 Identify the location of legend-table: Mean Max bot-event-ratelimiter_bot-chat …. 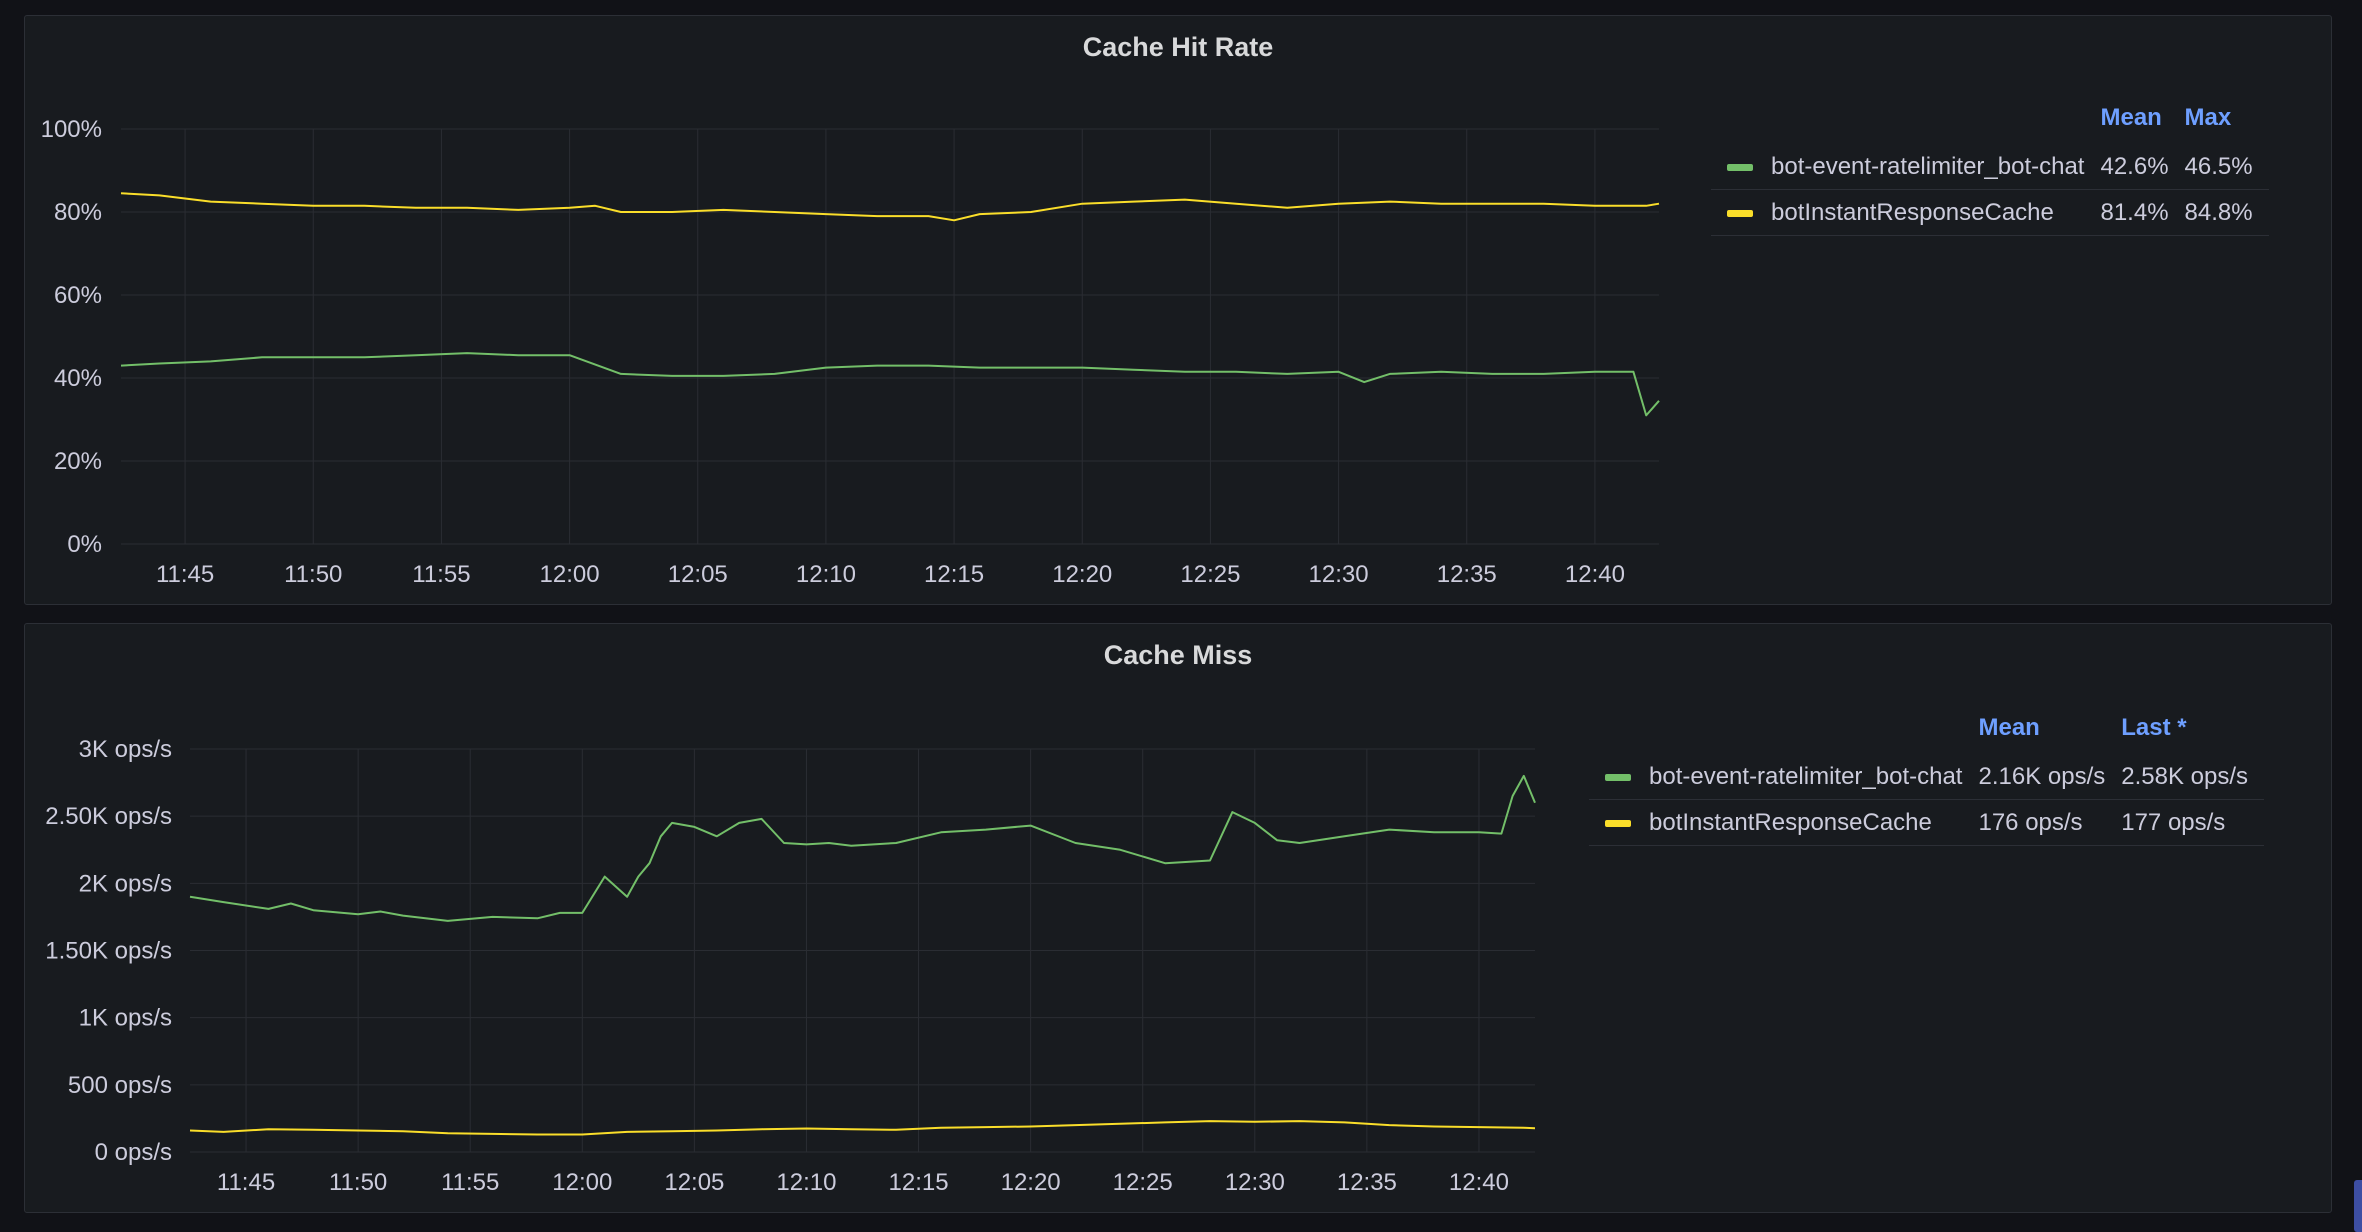
(1990, 170).